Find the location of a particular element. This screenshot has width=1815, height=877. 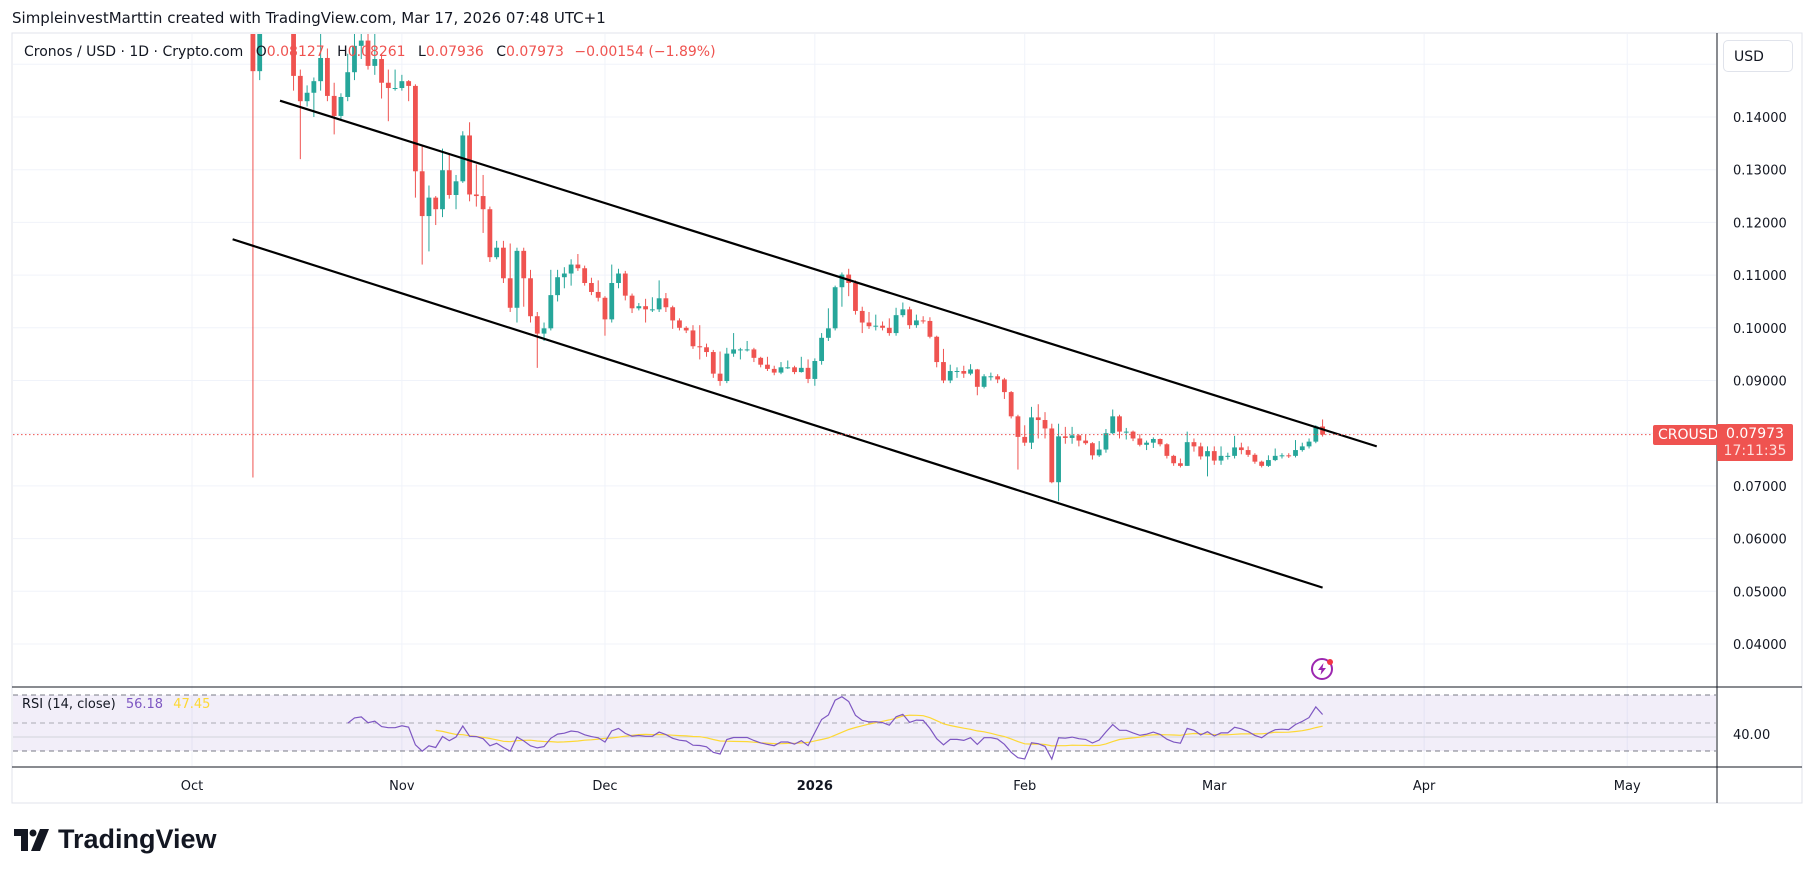

rsi-legend: RSI (14, close) 56.18 47.45 is located at coordinates (116, 704).